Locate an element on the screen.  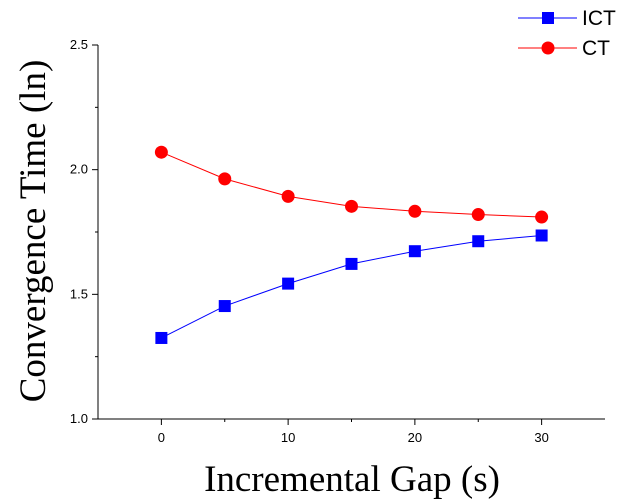
series-ict is located at coordinates (351, 286).